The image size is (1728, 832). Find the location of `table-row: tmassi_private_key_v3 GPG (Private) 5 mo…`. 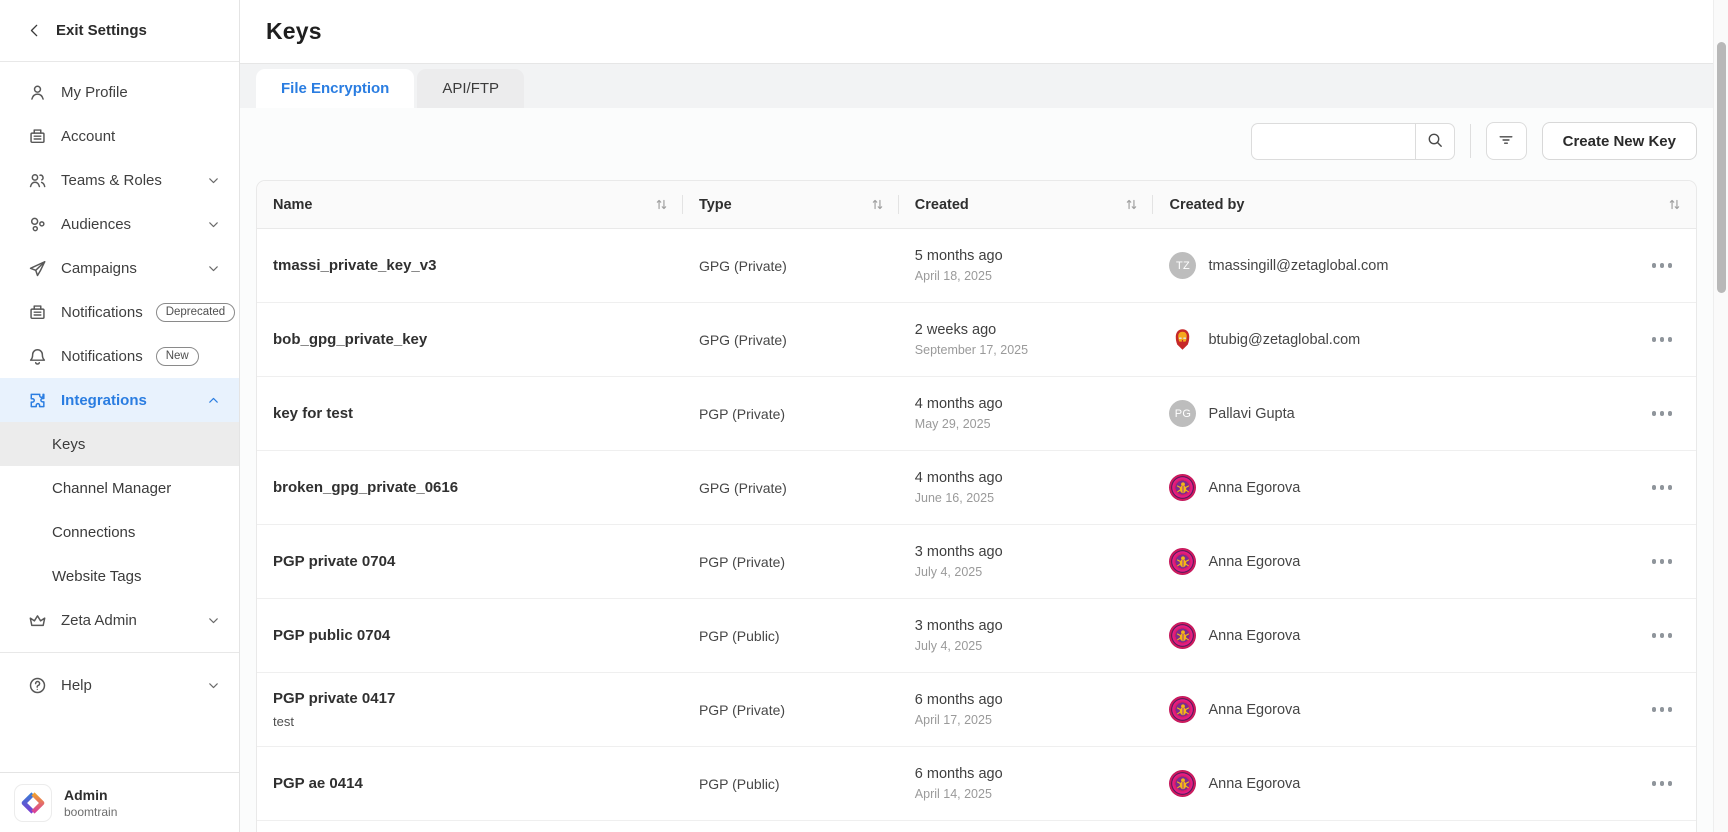

table-row: tmassi_private_key_v3 GPG (Private) 5 mo… is located at coordinates (976, 266).